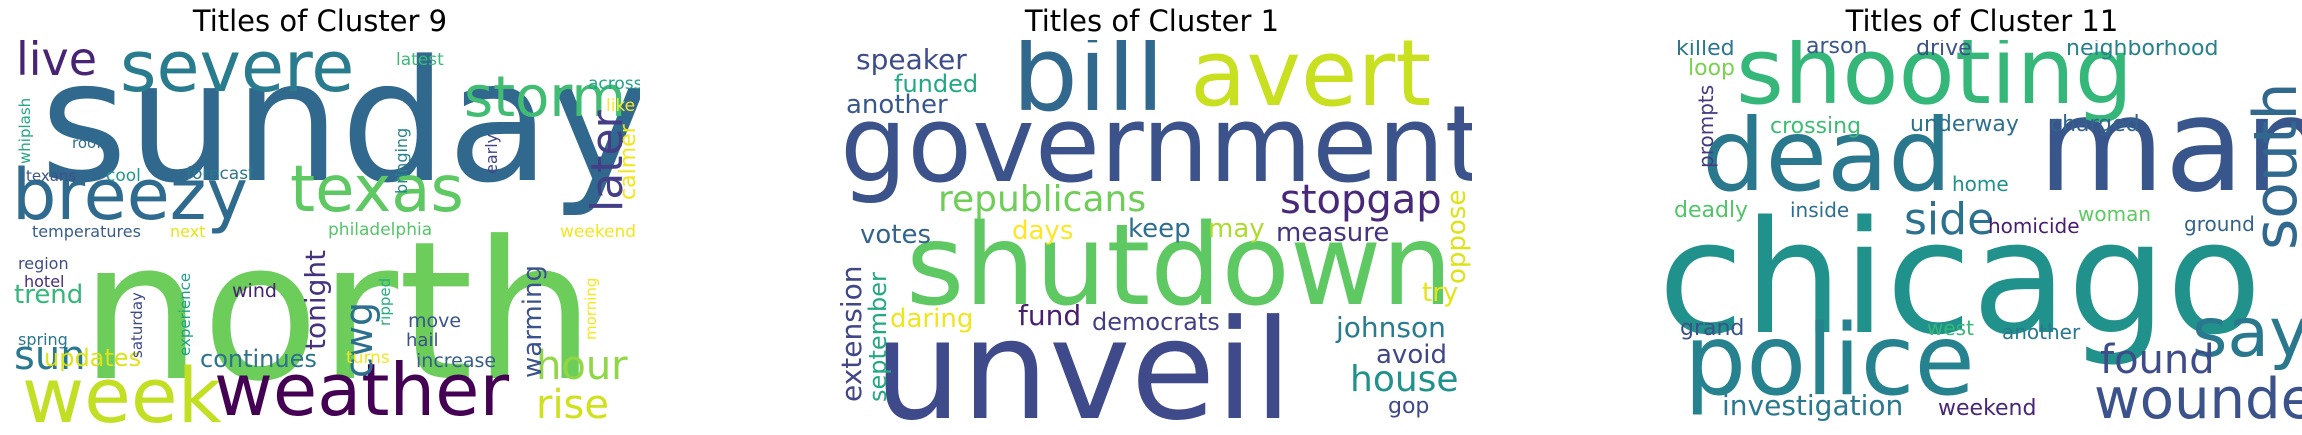 This screenshot has width=2302, height=435. What do you see at coordinates (43, 339) in the screenshot?
I see `cloud-word: spring` at bounding box center [43, 339].